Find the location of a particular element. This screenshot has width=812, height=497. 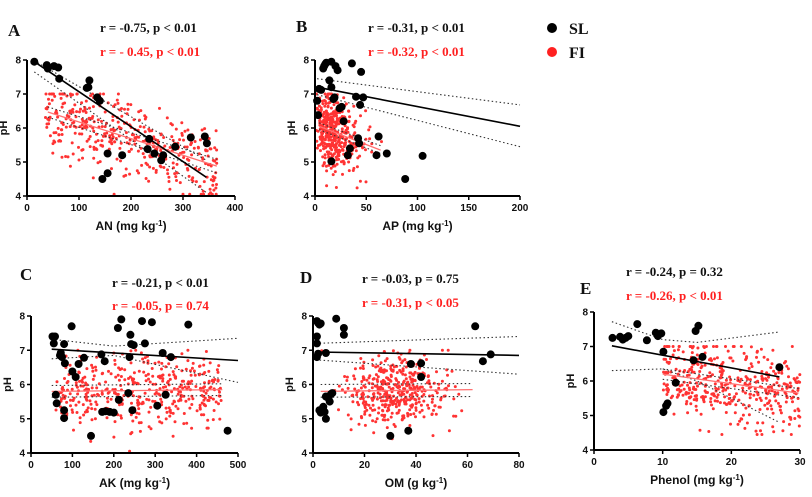

sl-ci-lower is located at coordinates (417, 367).